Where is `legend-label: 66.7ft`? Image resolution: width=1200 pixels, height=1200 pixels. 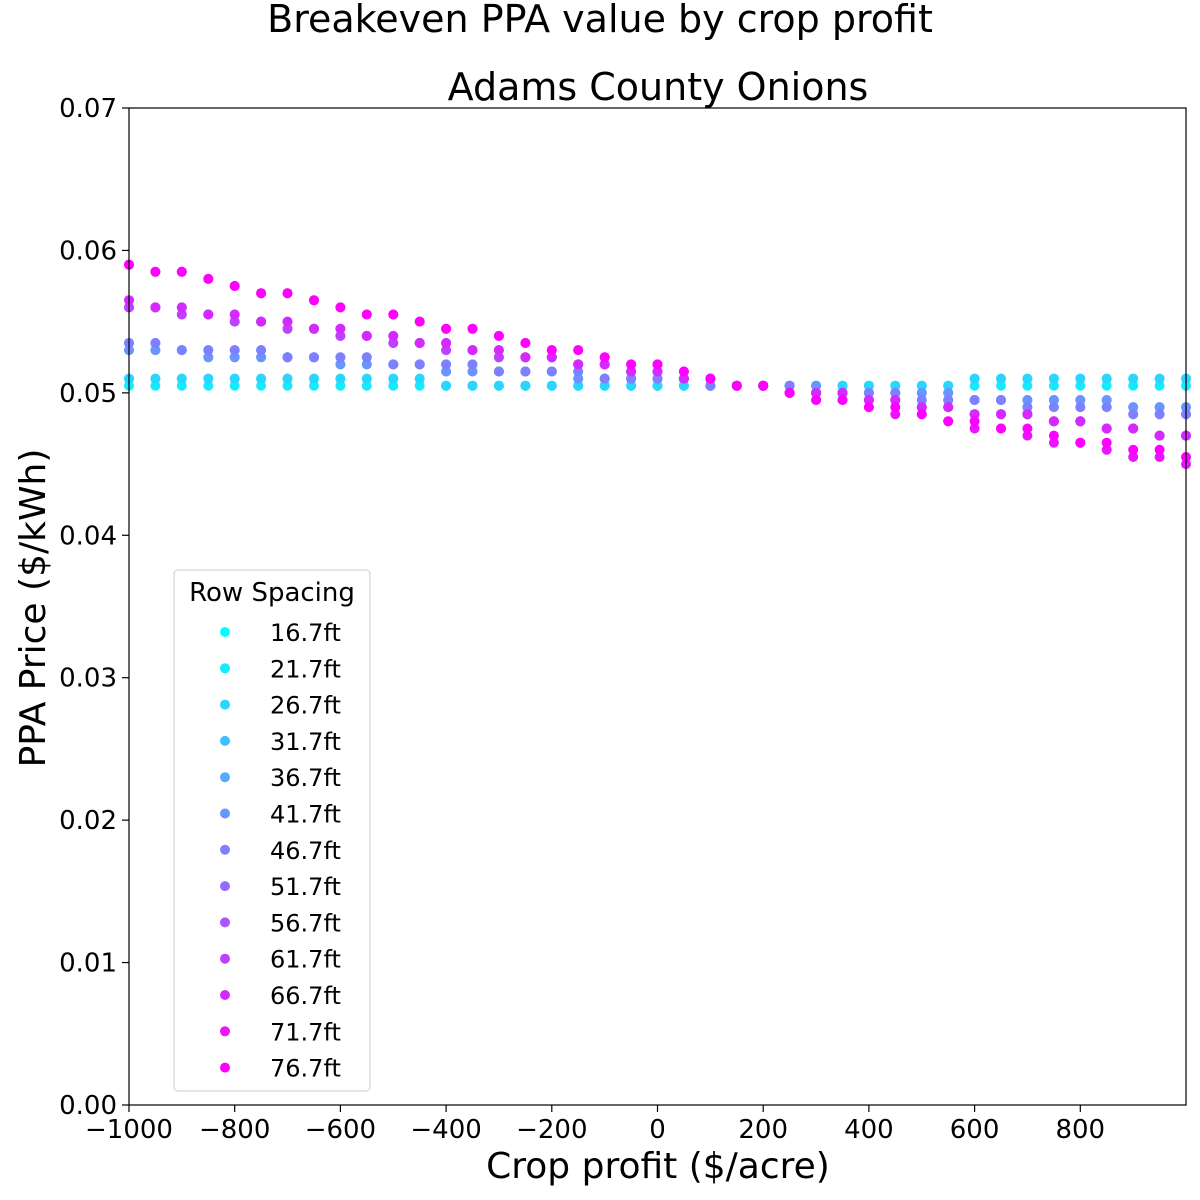
legend-label: 66.7ft is located at coordinates (305, 996).